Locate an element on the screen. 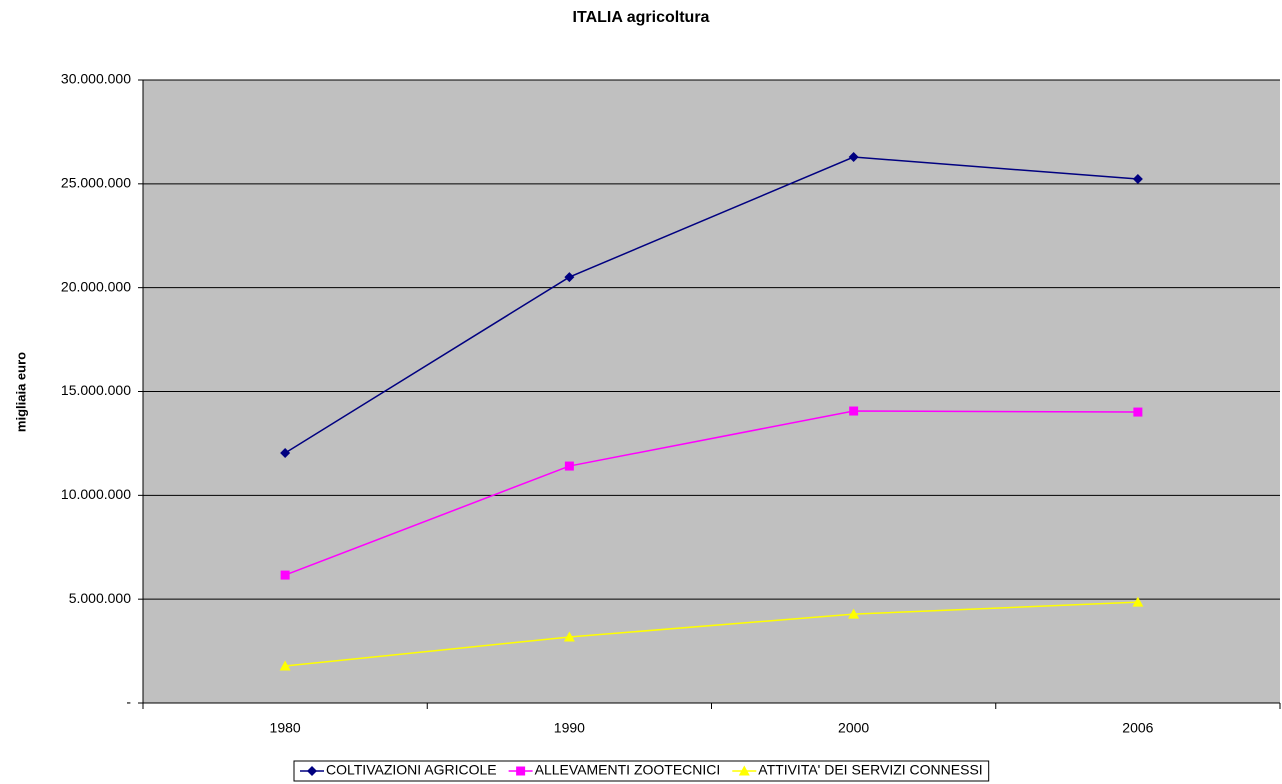 This screenshot has width=1282, height=784. x-tick-label: 2000 is located at coordinates (853, 728).